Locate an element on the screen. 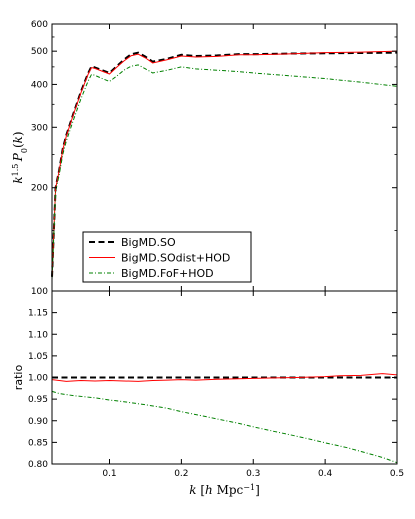  x-tick-label: 0.4 is located at coordinates (325, 474).